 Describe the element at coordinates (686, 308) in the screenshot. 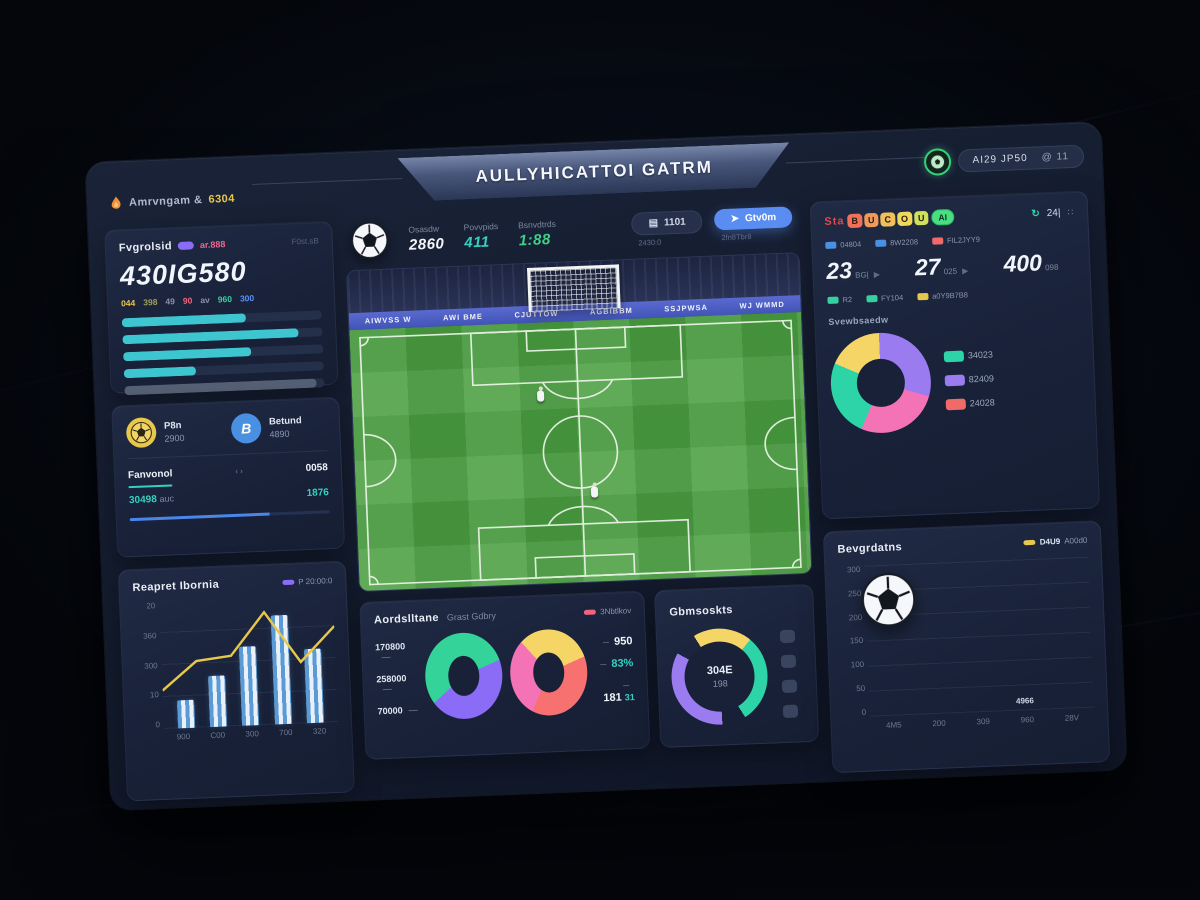

I see `ad-text: SSJPWSA` at that location.